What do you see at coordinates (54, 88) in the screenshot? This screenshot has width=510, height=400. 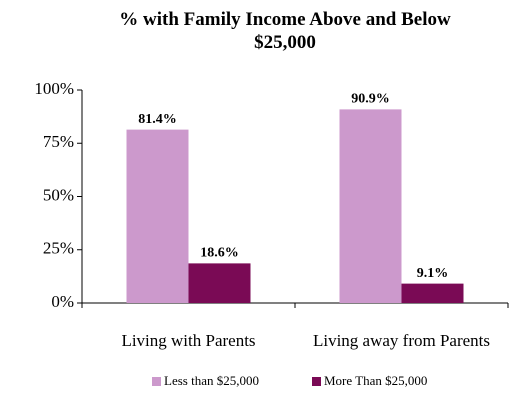 I see `y-tick-label: 100%` at bounding box center [54, 88].